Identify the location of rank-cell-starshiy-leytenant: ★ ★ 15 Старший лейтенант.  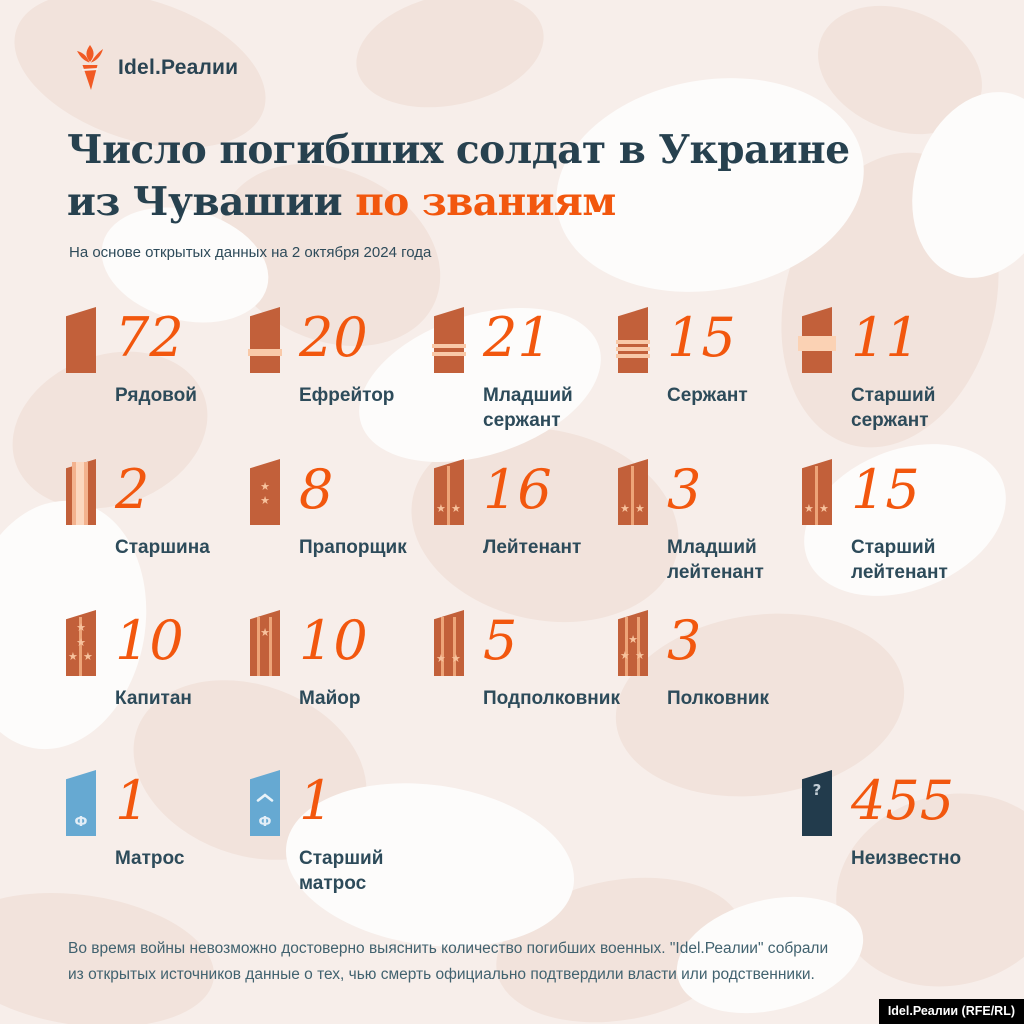
(901, 521).